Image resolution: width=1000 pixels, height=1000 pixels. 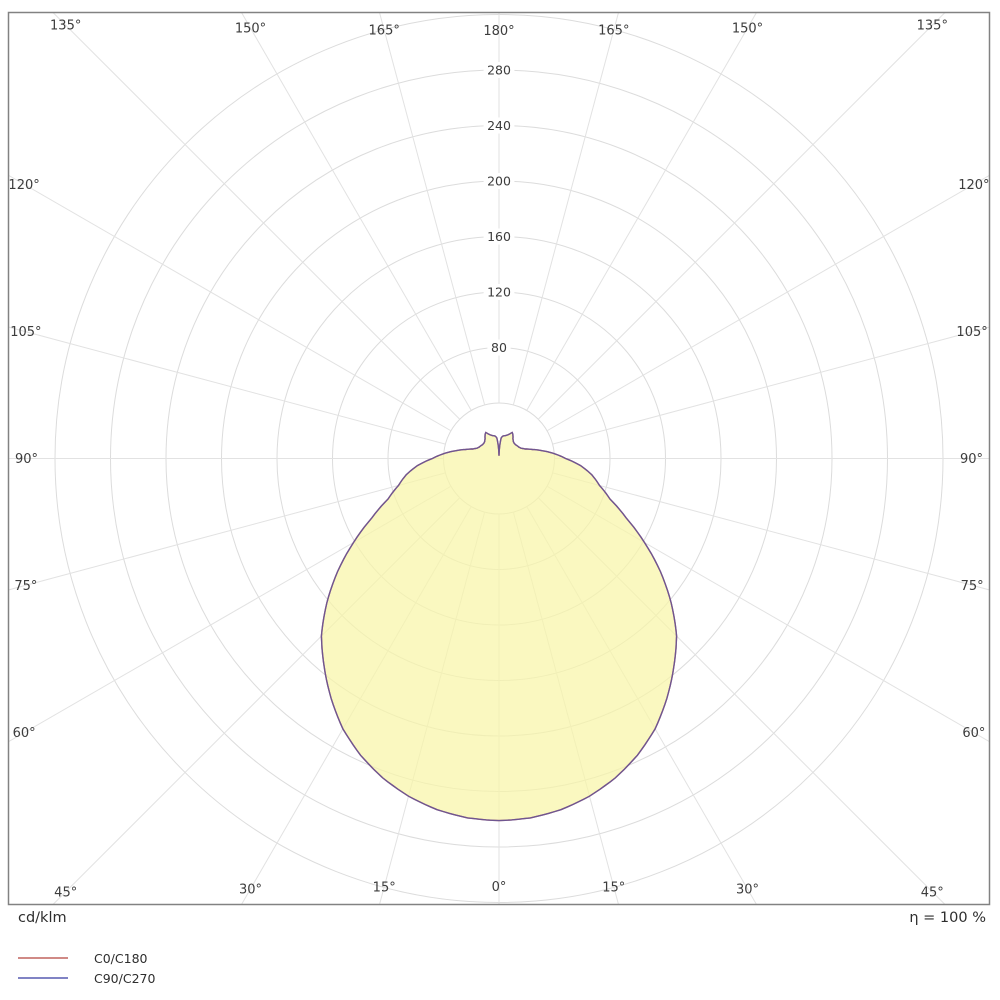 I want to click on svg-text: 0°, so click(x=499, y=887).